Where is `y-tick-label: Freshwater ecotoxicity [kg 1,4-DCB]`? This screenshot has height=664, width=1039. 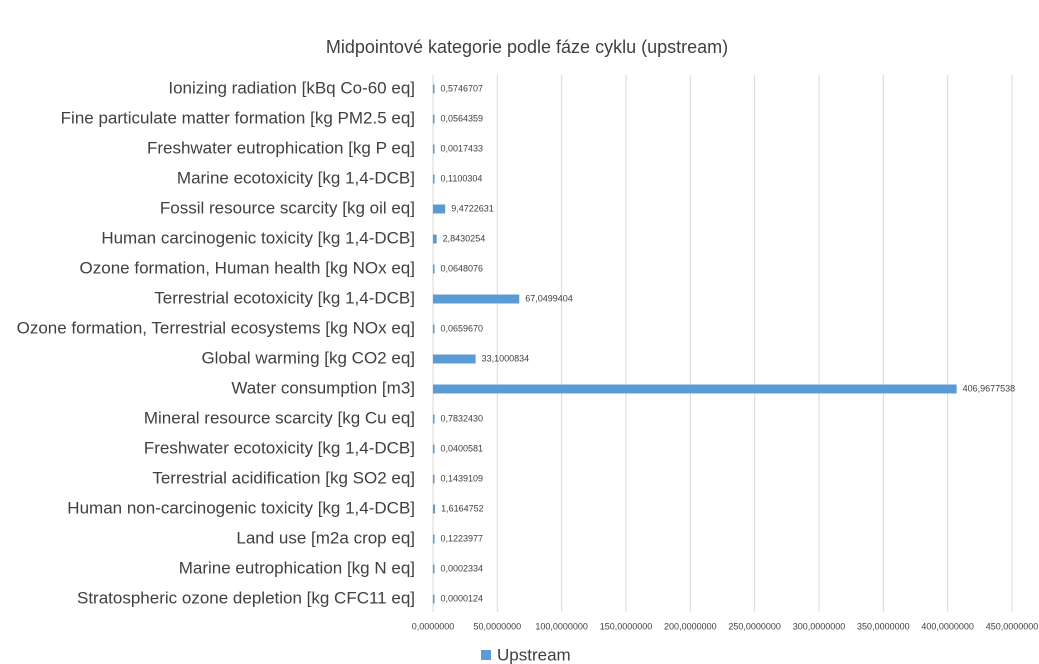
y-tick-label: Freshwater ecotoxicity [kg 1,4-DCB] is located at coordinates (279, 447).